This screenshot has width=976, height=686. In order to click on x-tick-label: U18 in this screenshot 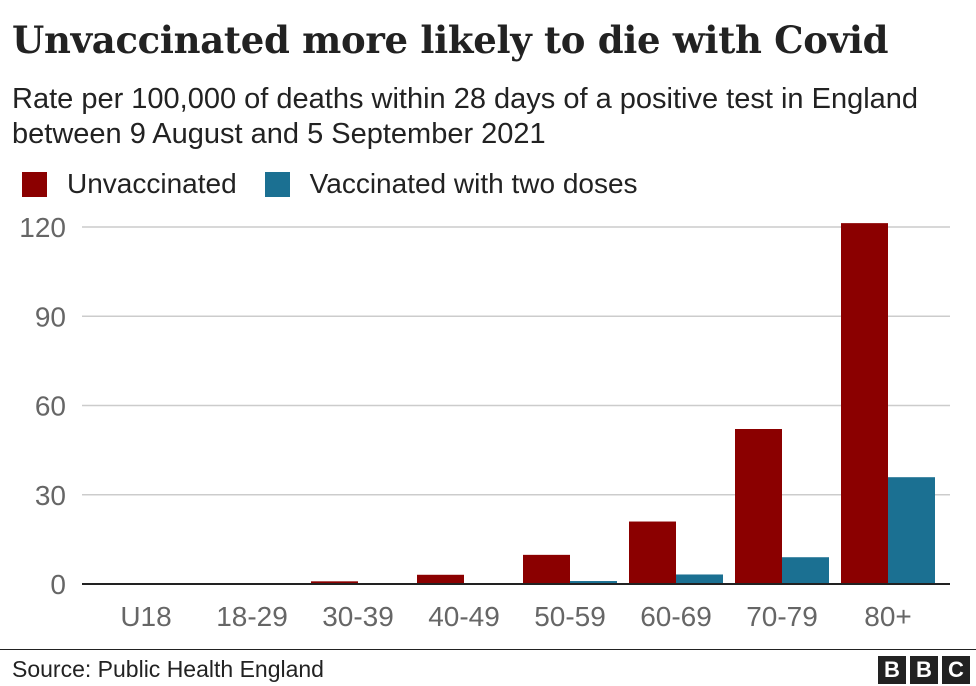, I will do `click(145, 616)`.